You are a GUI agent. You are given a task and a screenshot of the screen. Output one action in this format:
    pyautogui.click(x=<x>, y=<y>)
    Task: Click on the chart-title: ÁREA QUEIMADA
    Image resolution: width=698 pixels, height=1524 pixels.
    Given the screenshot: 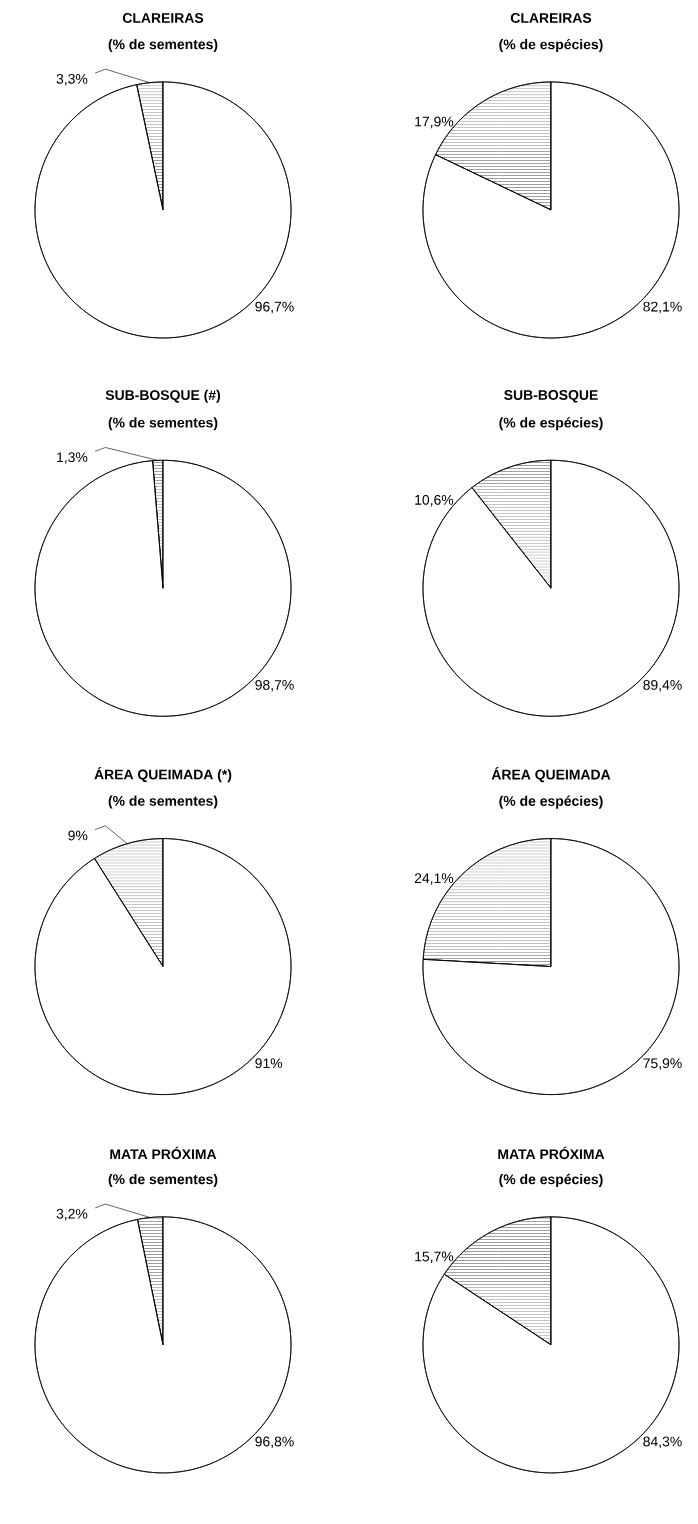 What is the action you would take?
    pyautogui.click(x=551, y=775)
    